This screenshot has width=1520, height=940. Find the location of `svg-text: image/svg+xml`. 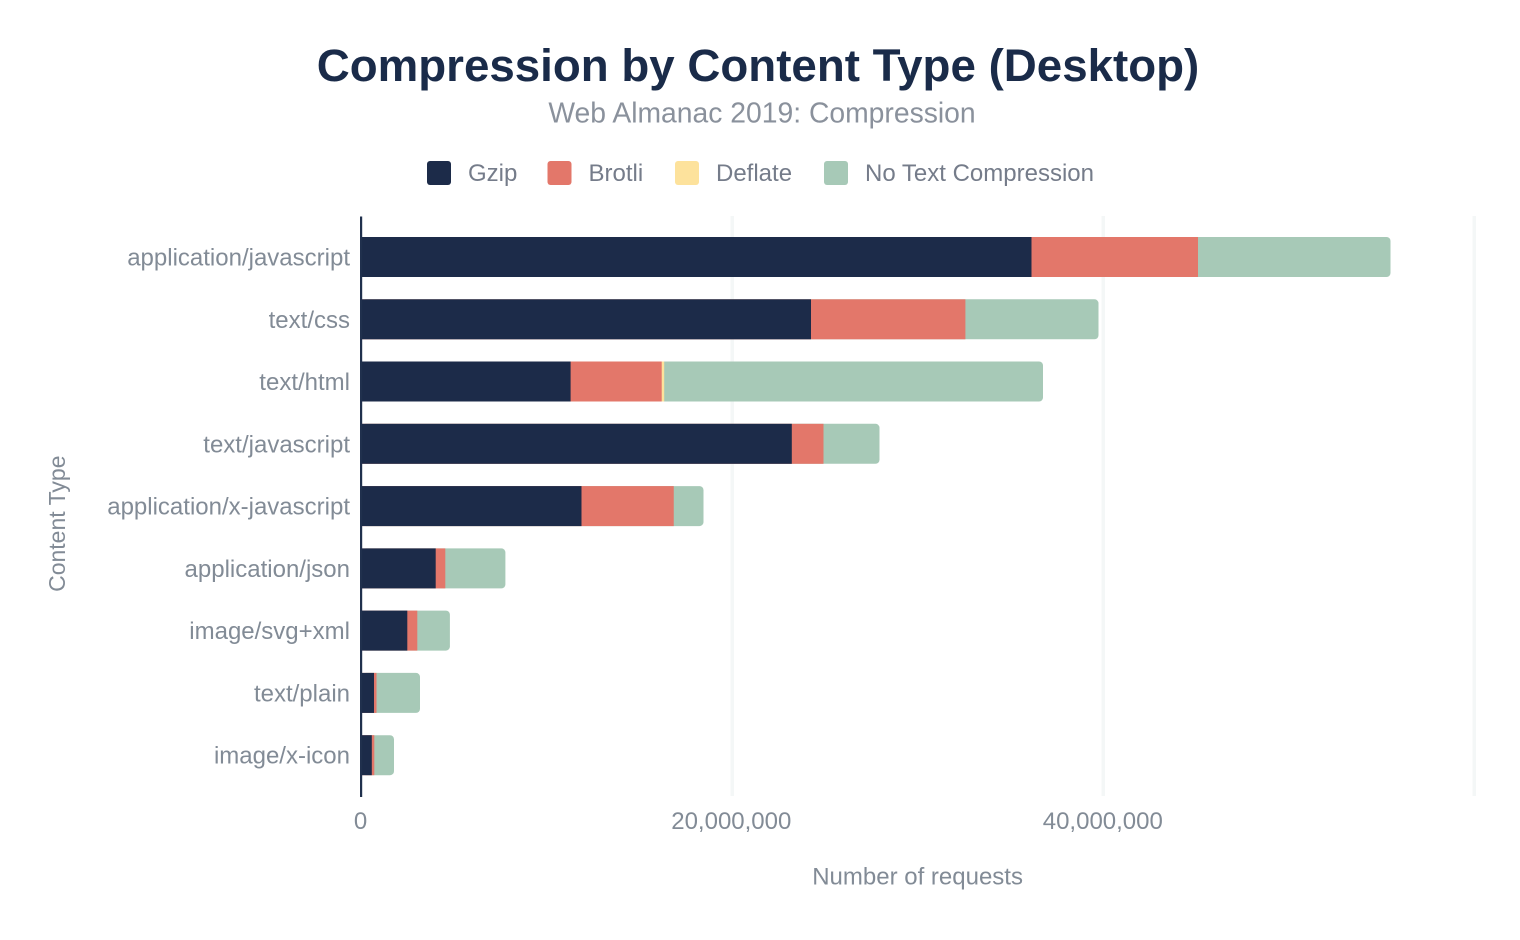

svg-text: image/svg+xml is located at coordinates (269, 631).